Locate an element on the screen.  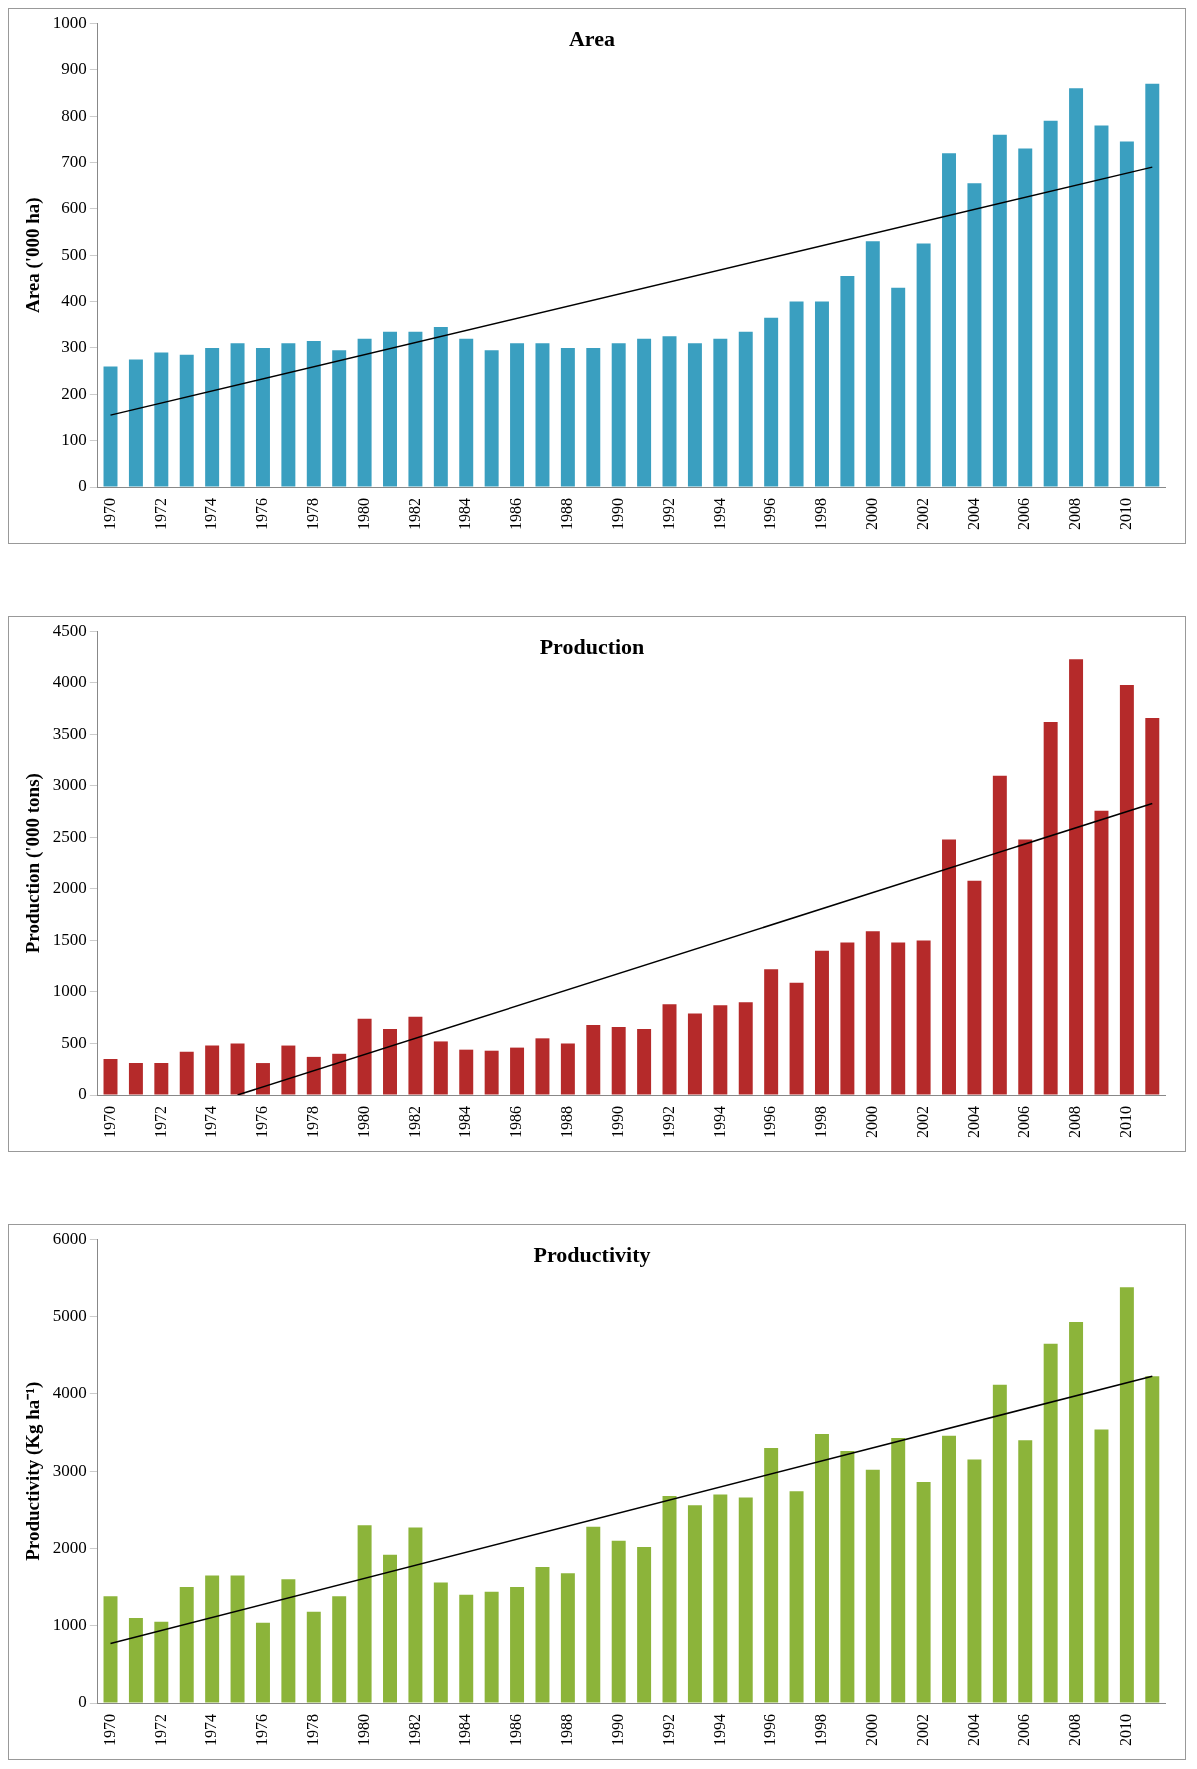
y-tick-label: 4500 is located at coordinates (69, 630).